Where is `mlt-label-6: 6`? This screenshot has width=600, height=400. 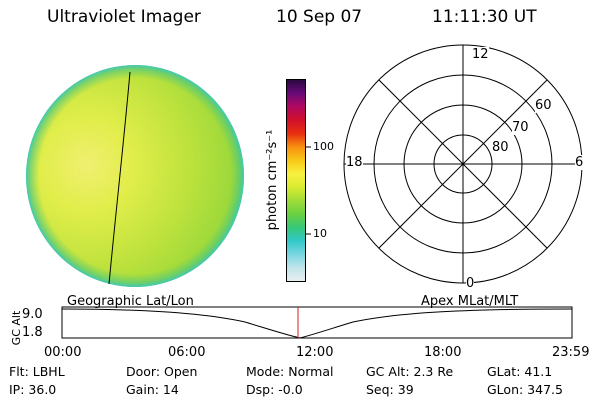 mlt-label-6: 6 is located at coordinates (579, 162).